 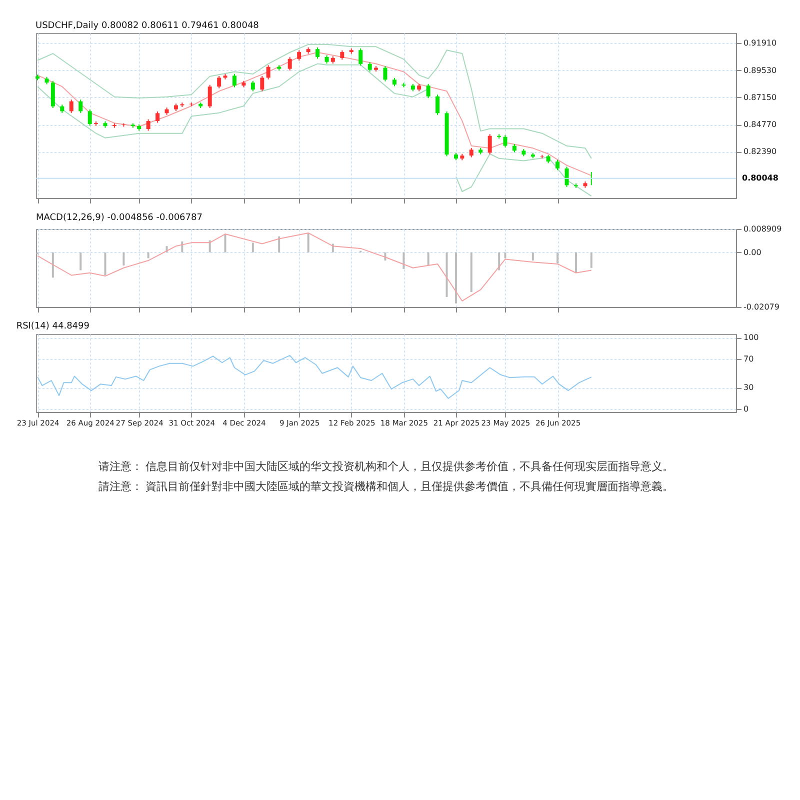 I want to click on chart-title: USDCHF,Daily 0.80082 0.80611 0.79461 0.80048, so click(x=148, y=26).